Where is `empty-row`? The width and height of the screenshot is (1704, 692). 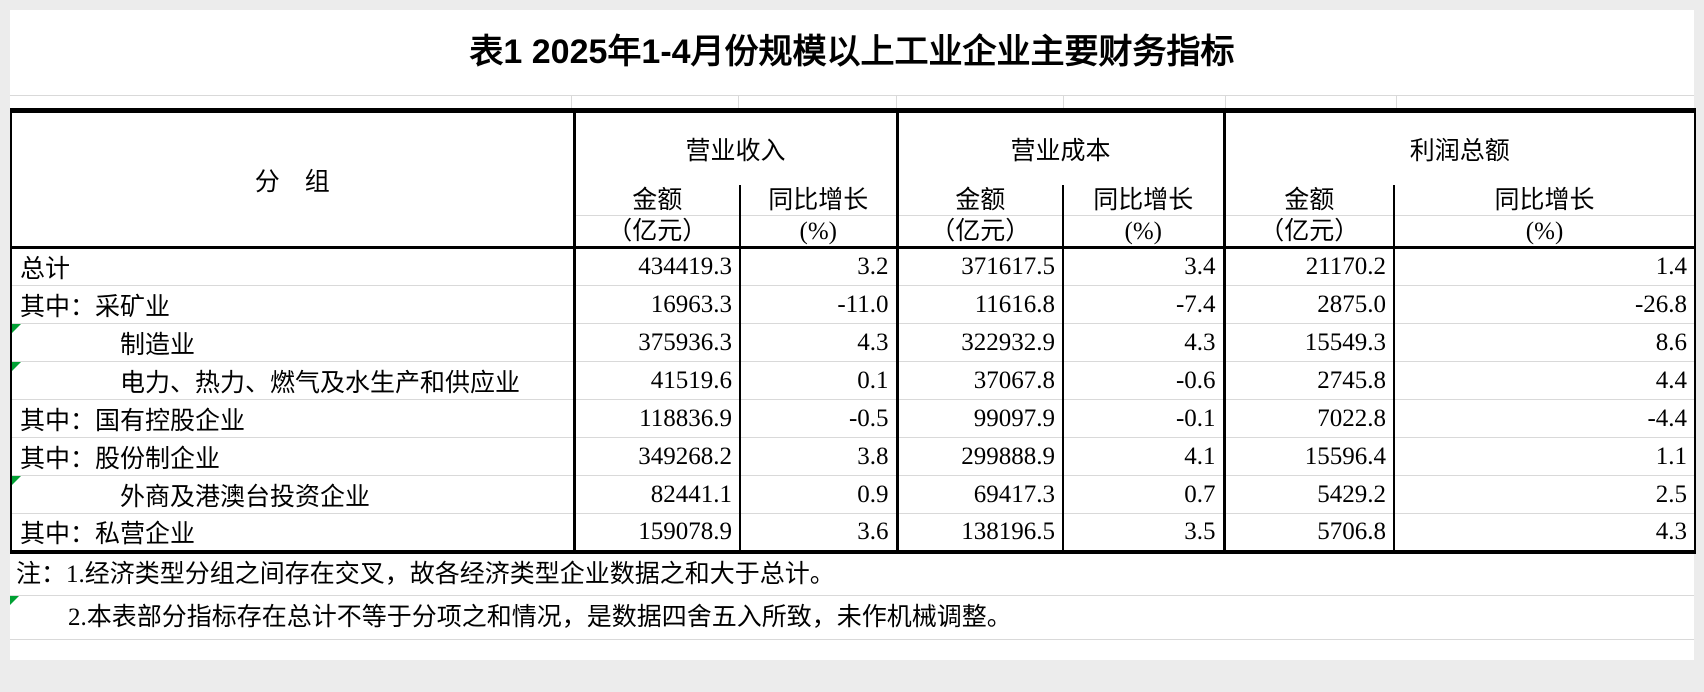 empty-row is located at coordinates (852, 648).